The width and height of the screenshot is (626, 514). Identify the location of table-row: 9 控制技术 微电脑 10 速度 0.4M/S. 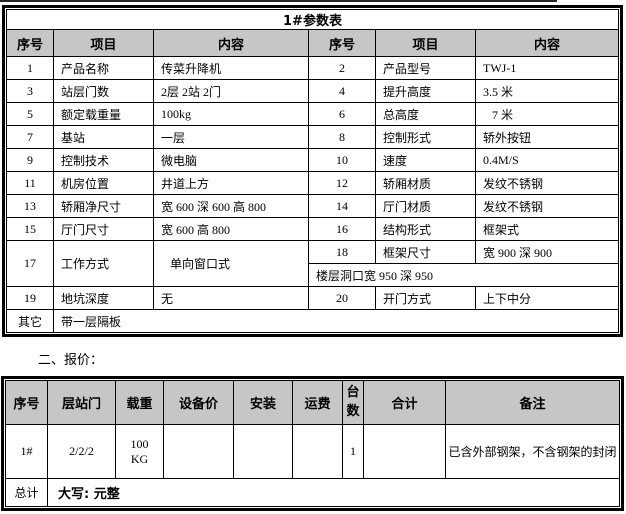
(312, 160).